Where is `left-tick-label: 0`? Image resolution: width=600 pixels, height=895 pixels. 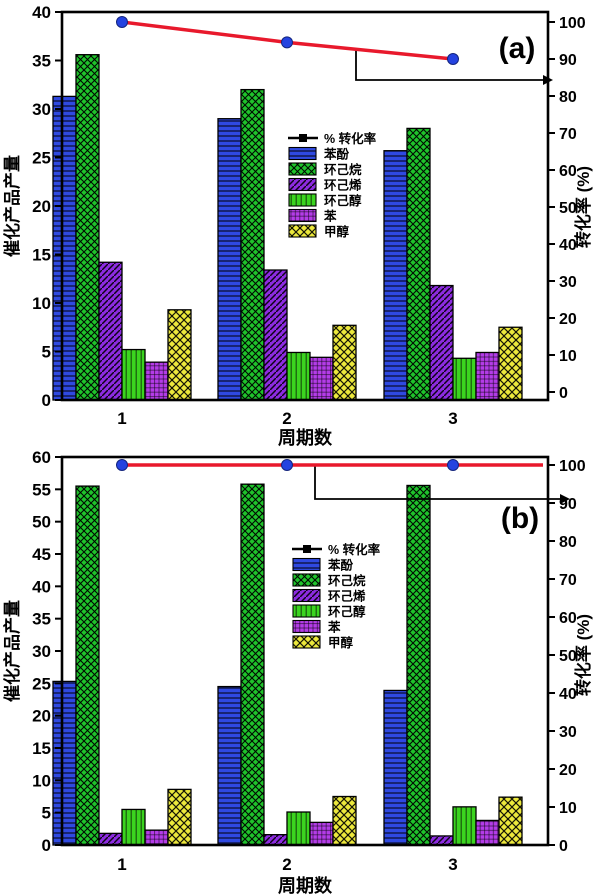 left-tick-label: 0 is located at coordinates (46, 845).